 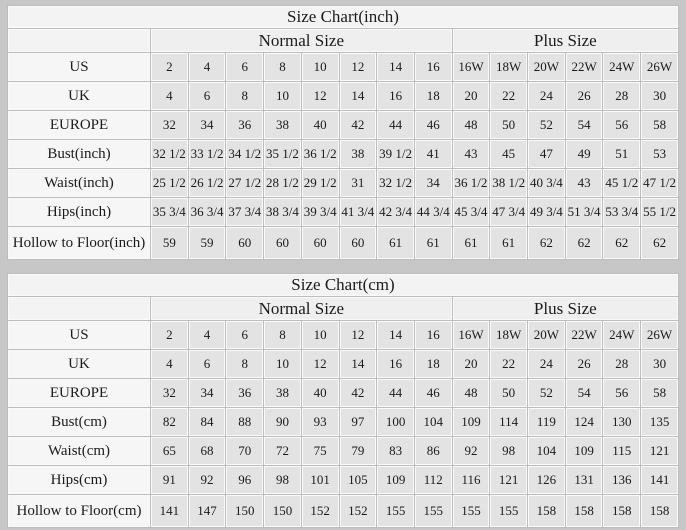 I want to click on size-cell: 32 1/2, so click(x=169, y=154).